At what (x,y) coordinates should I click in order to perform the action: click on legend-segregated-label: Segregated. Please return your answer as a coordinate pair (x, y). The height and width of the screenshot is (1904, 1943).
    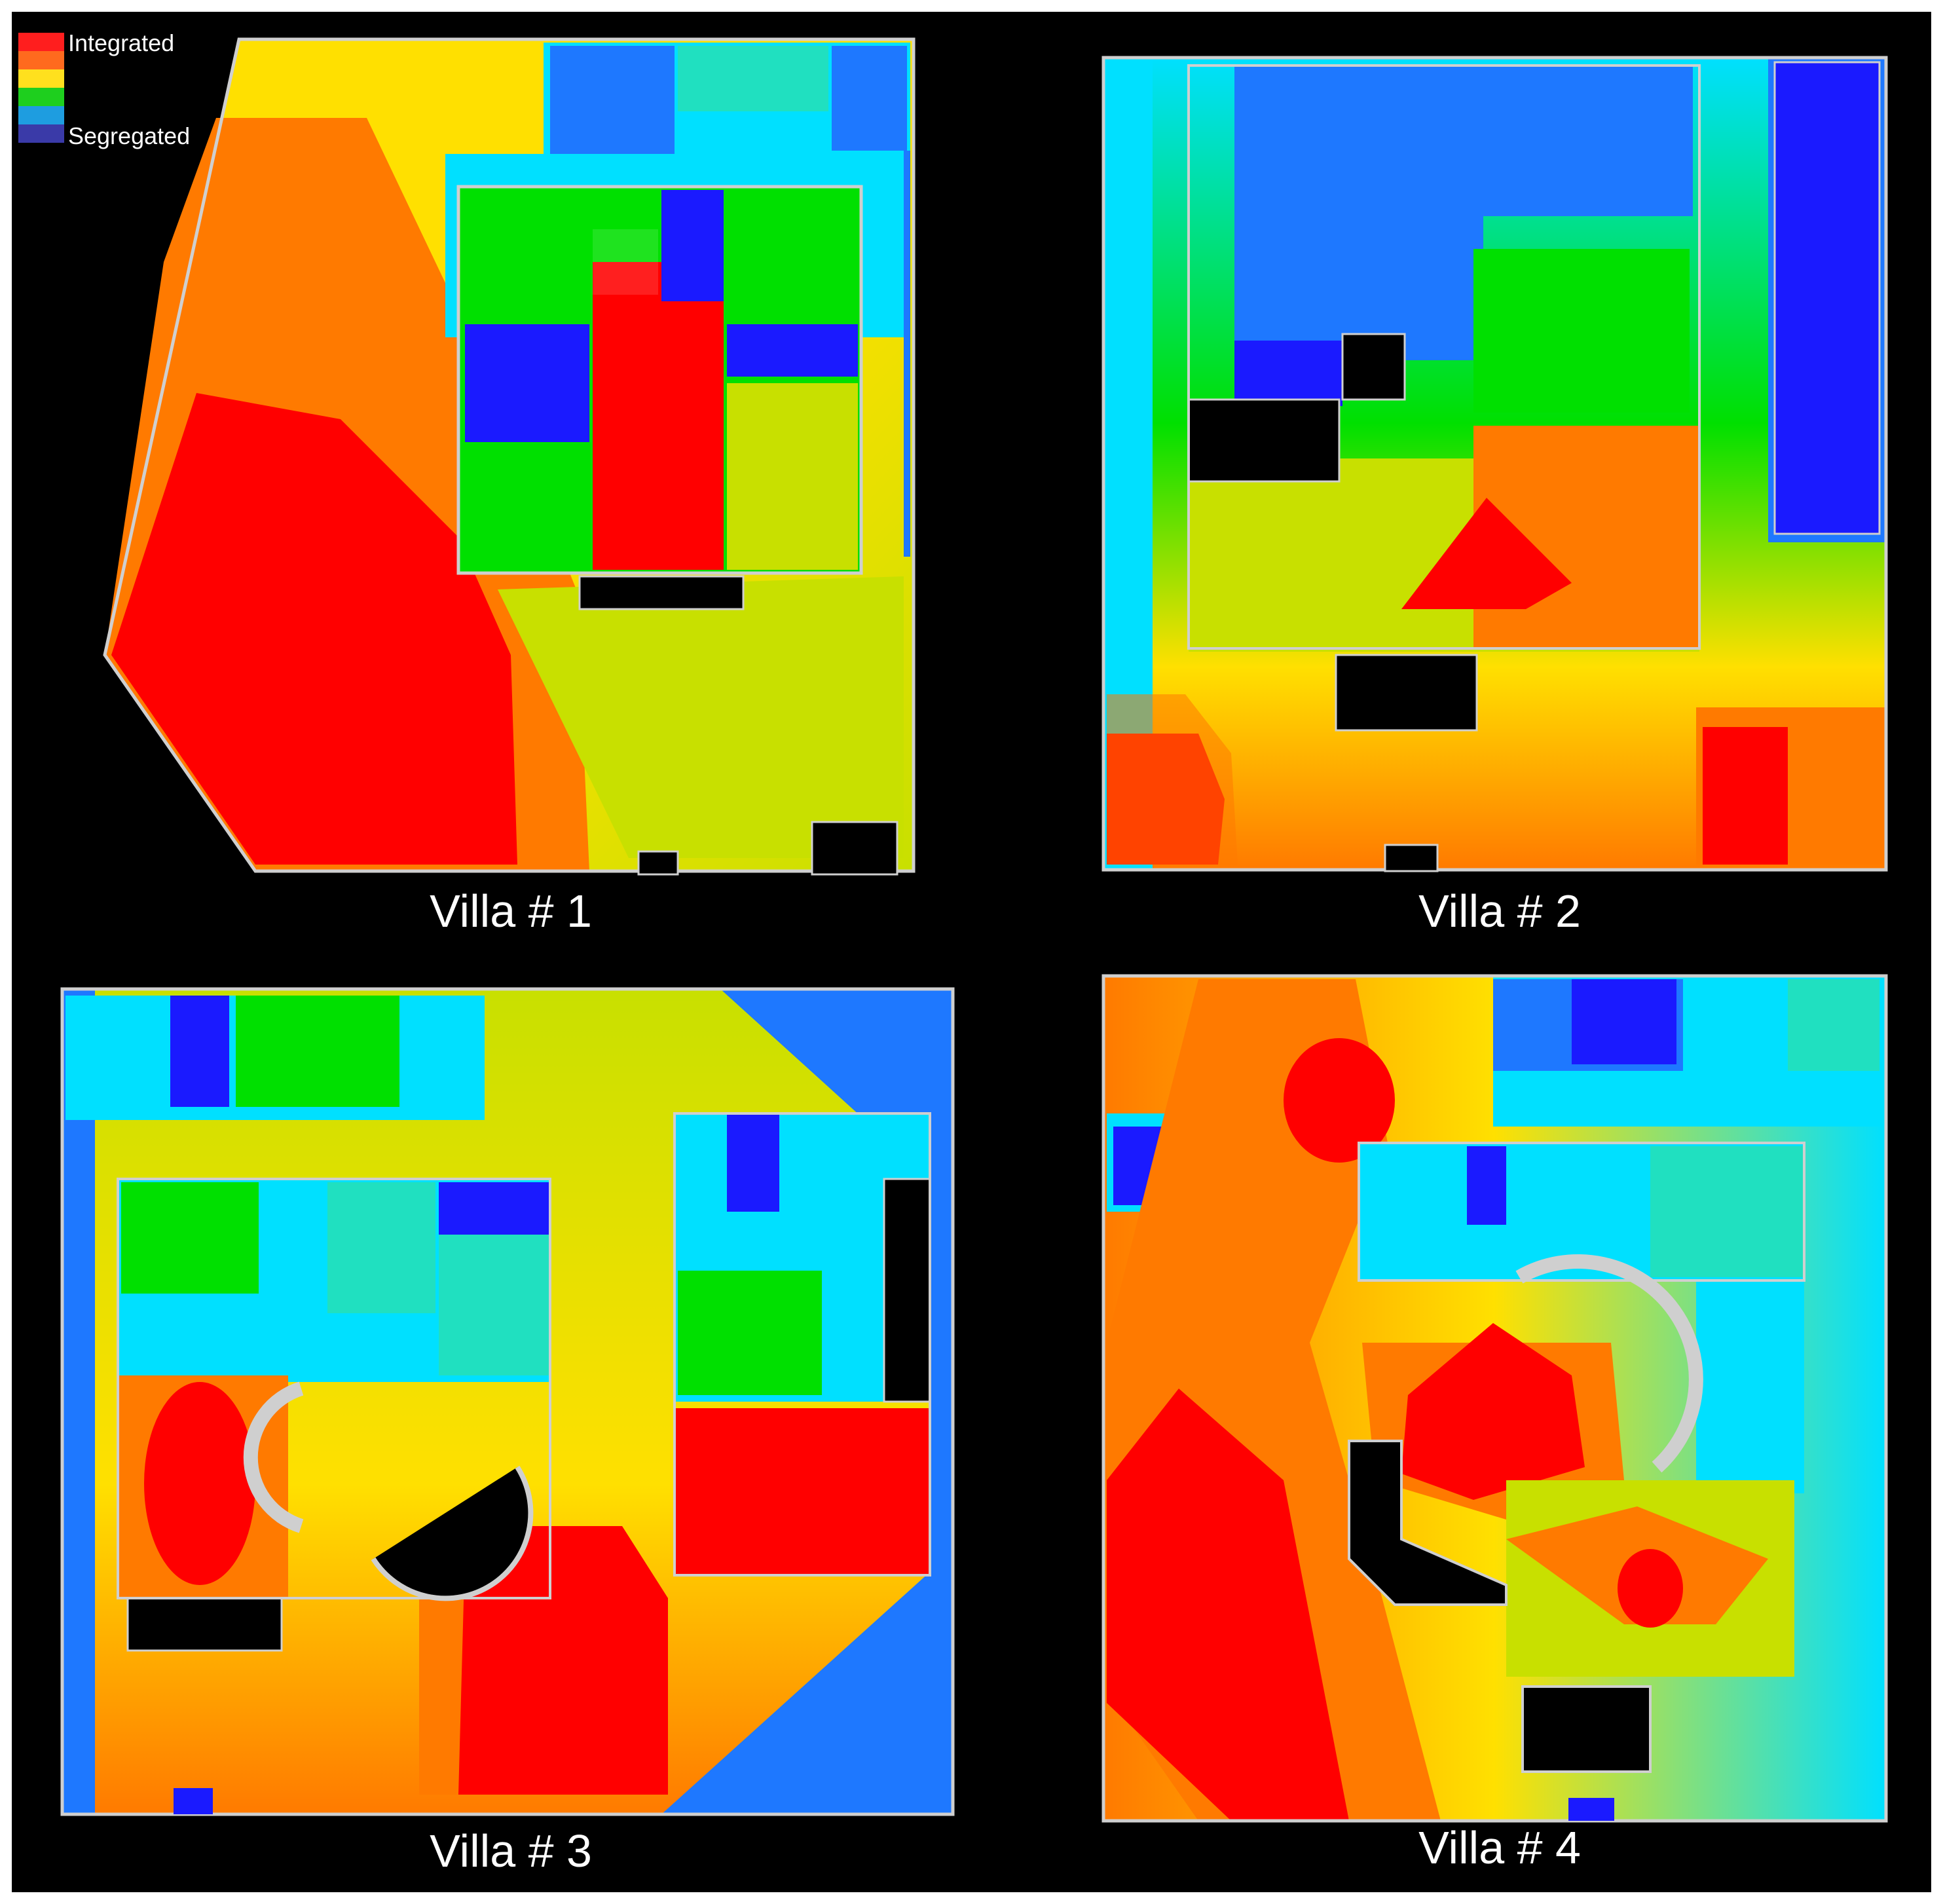
    Looking at the image, I should click on (129, 135).